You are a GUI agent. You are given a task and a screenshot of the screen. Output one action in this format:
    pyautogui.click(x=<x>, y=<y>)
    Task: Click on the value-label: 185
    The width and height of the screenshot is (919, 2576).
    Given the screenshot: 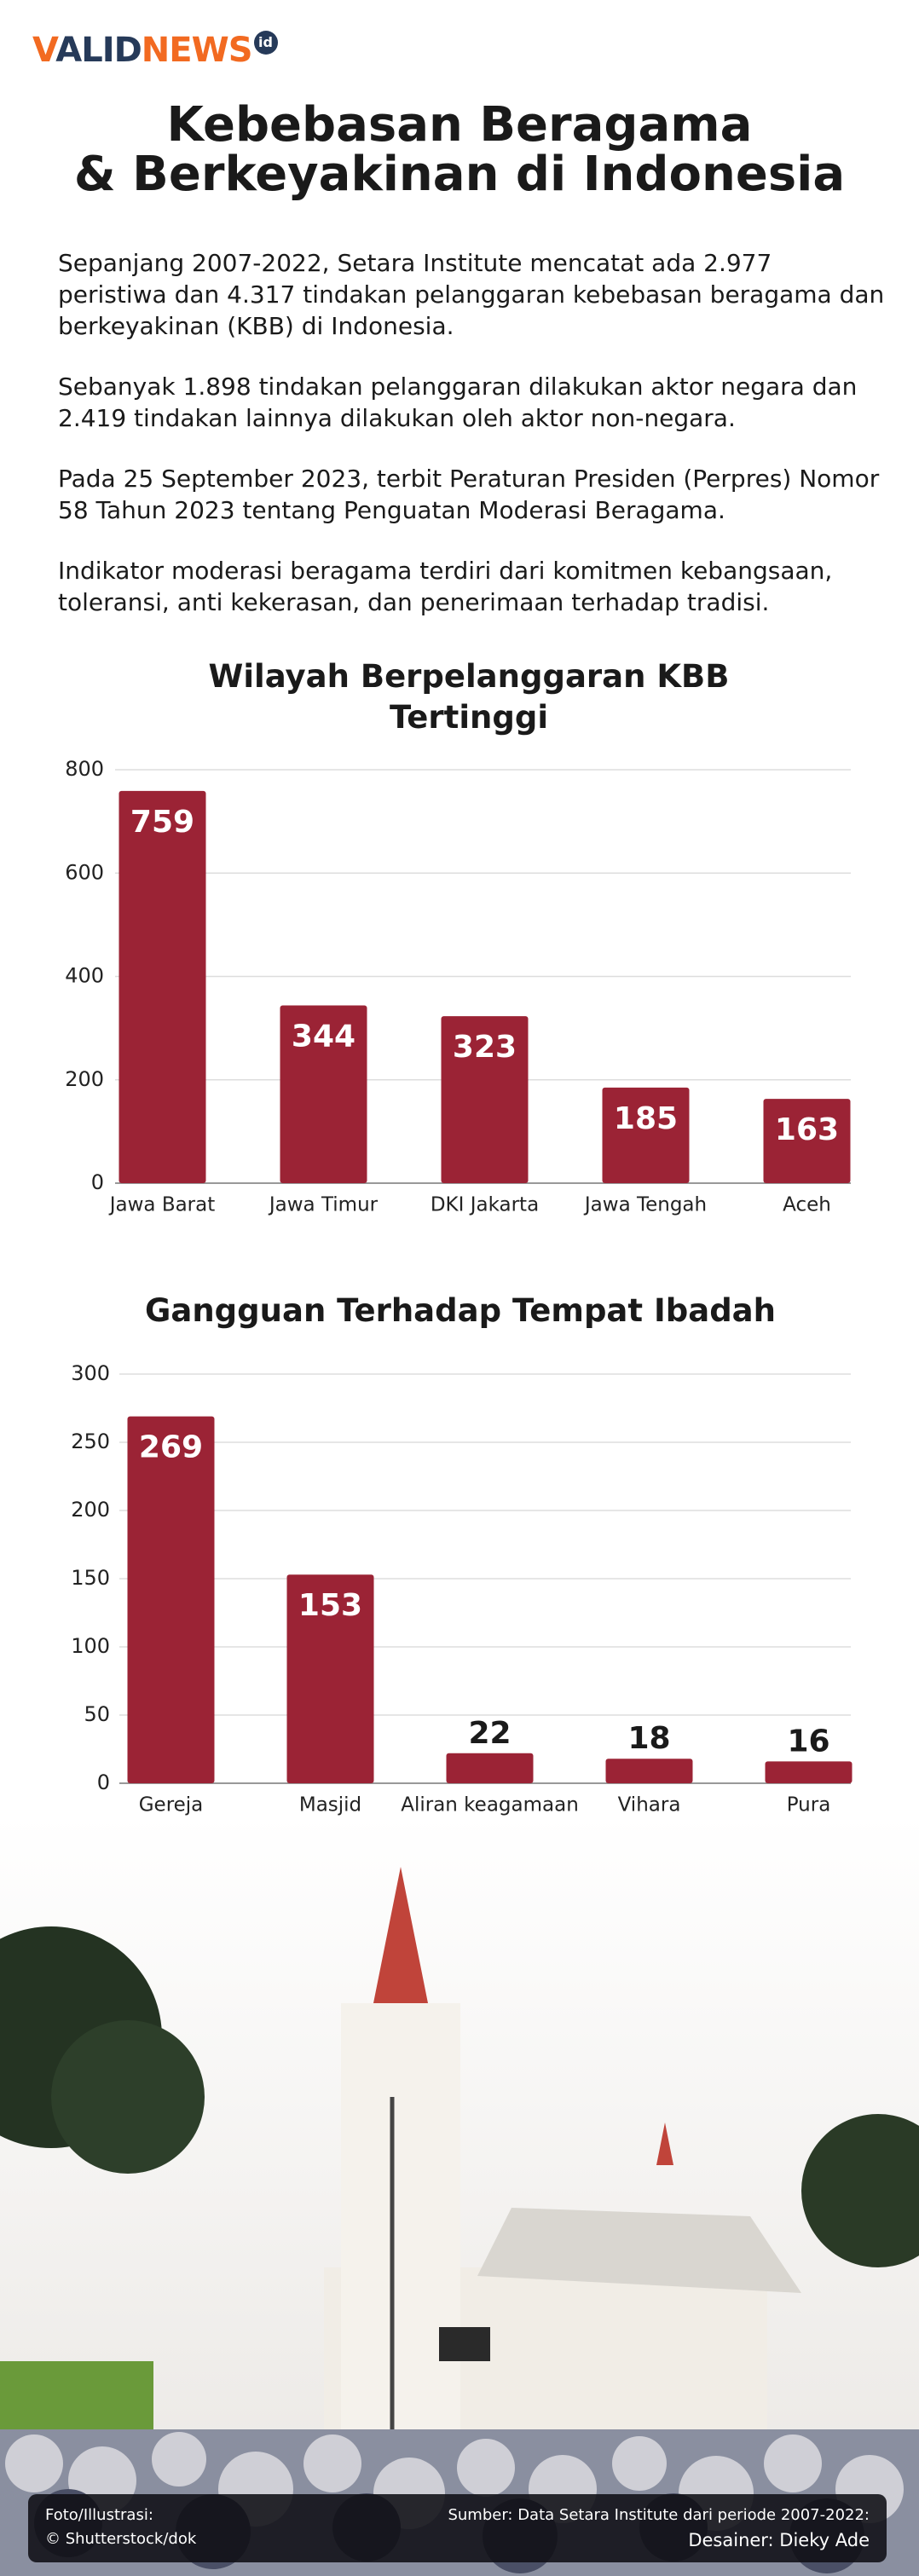 What is the action you would take?
    pyautogui.click(x=646, y=1118)
    